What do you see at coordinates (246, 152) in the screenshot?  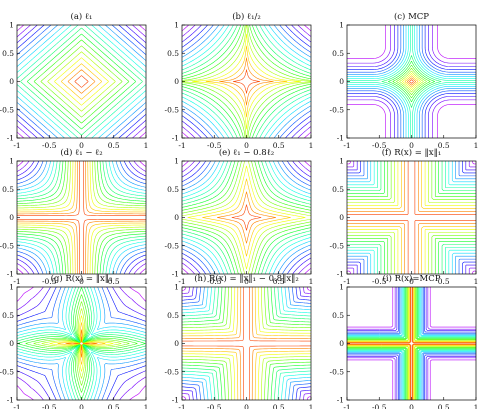 I see `subplot-title: (e) ℓ₁ − 0.8ℓ₂` at bounding box center [246, 152].